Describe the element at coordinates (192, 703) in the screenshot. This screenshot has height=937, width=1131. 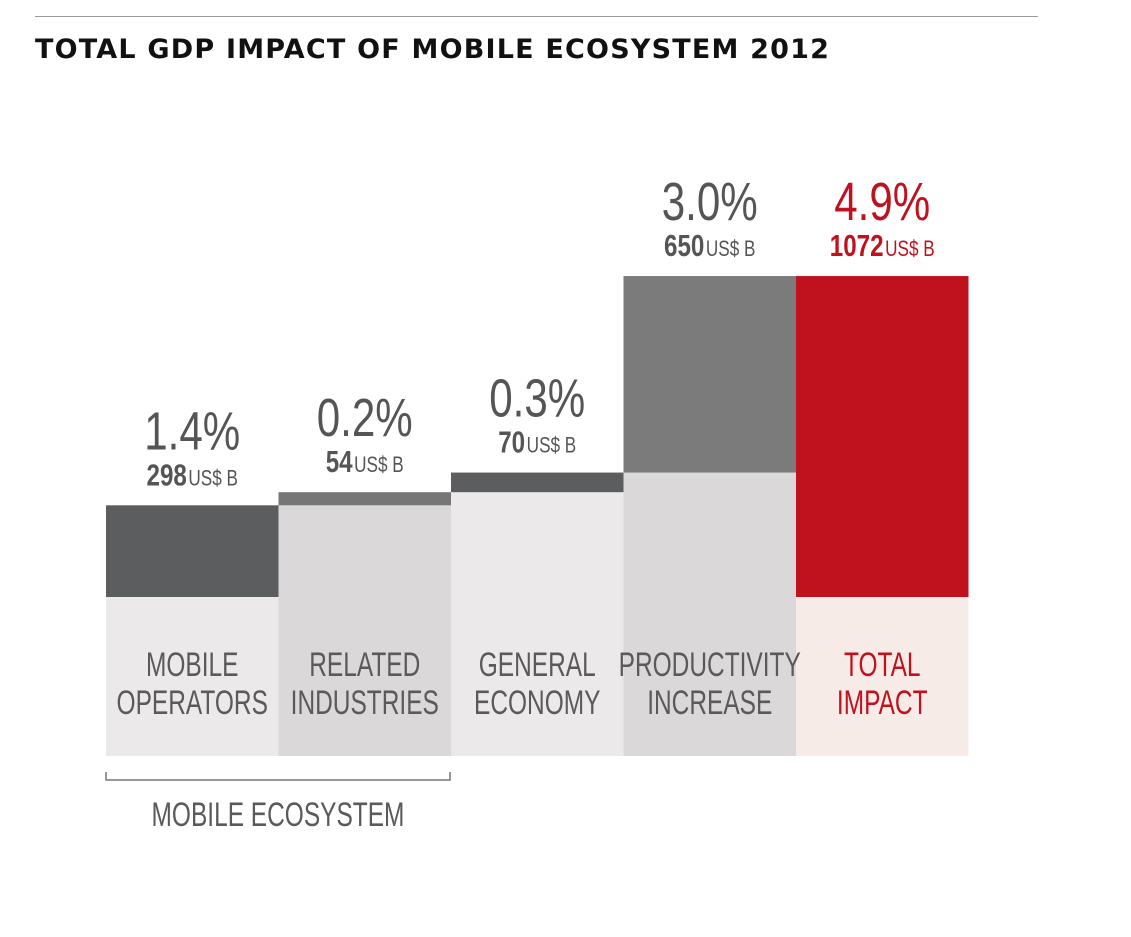
I see `category-label-mobile-operators: OPERATORS` at that location.